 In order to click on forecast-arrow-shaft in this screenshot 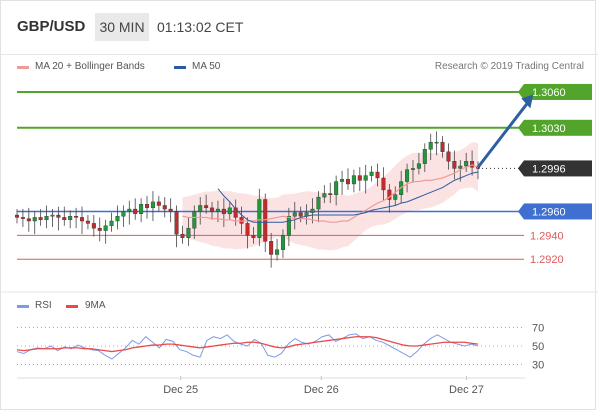, I will do `click(502, 135)`.